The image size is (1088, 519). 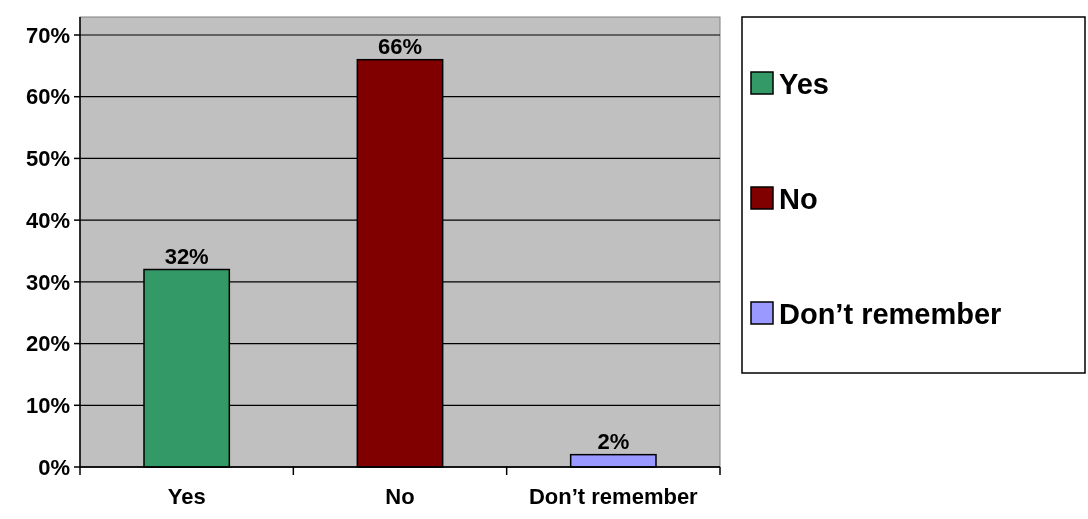 I want to click on y-tick-label: 0%, so click(x=54, y=467).